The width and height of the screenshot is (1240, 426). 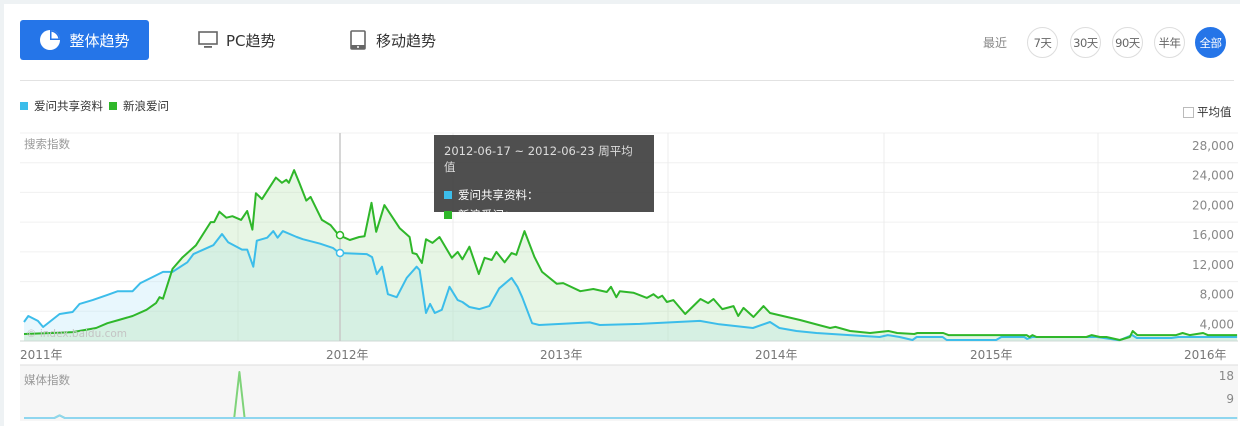 I want to click on media-y-tick-label: 9, so click(x=1230, y=399).